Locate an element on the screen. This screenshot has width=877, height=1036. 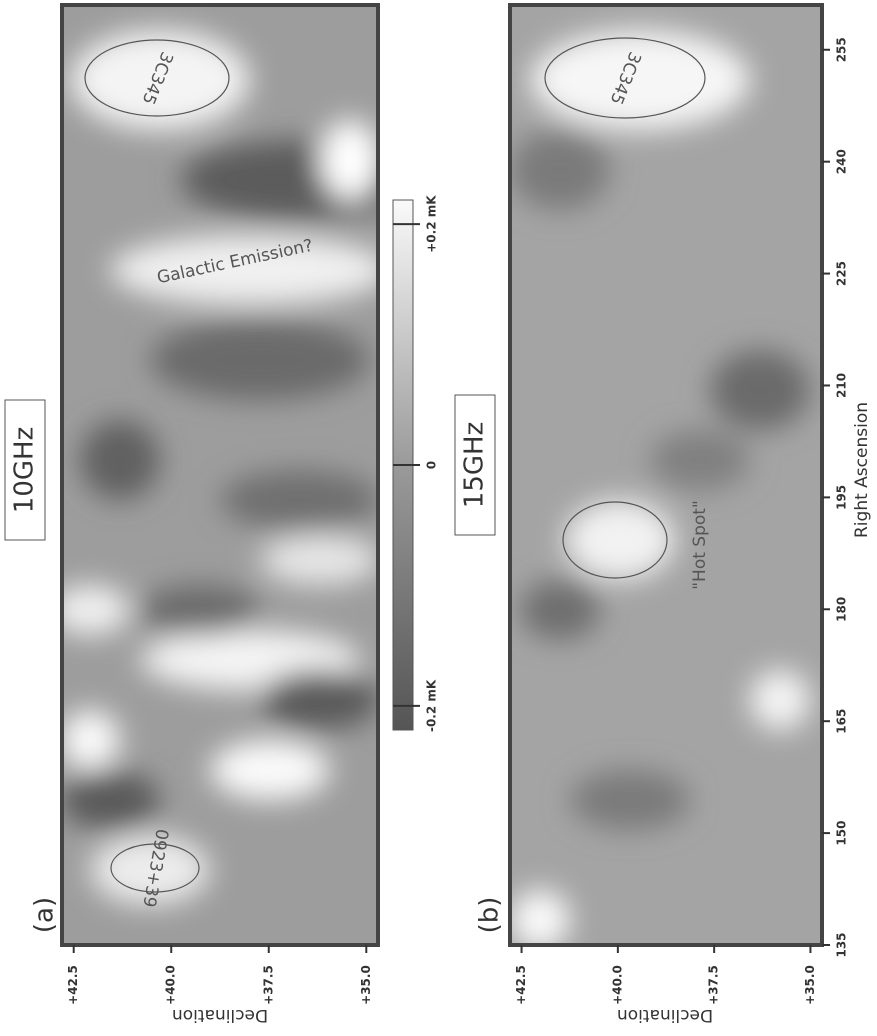
annotation: "Hot Spot" is located at coordinates (700, 545).